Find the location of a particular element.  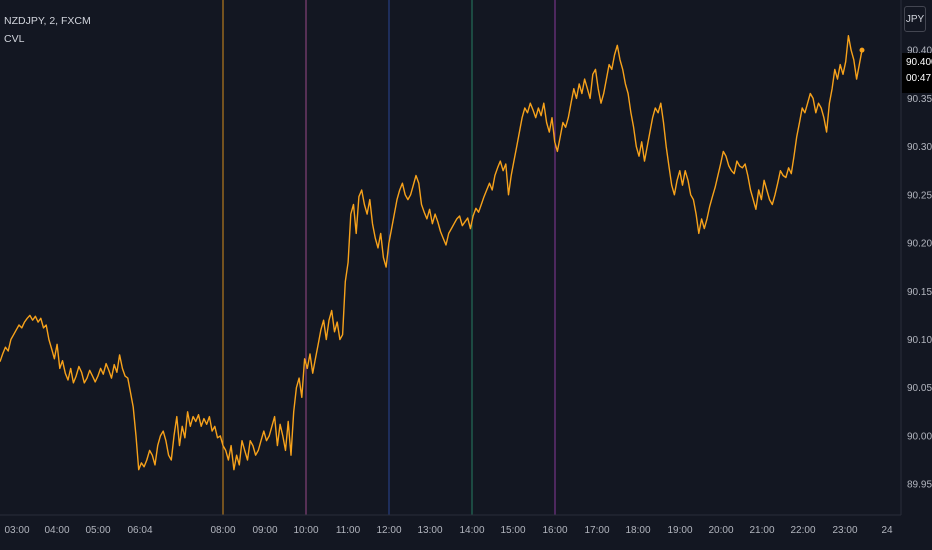

chart-legend: NZDJPY, 2, FXCM CVL is located at coordinates (47, 30).